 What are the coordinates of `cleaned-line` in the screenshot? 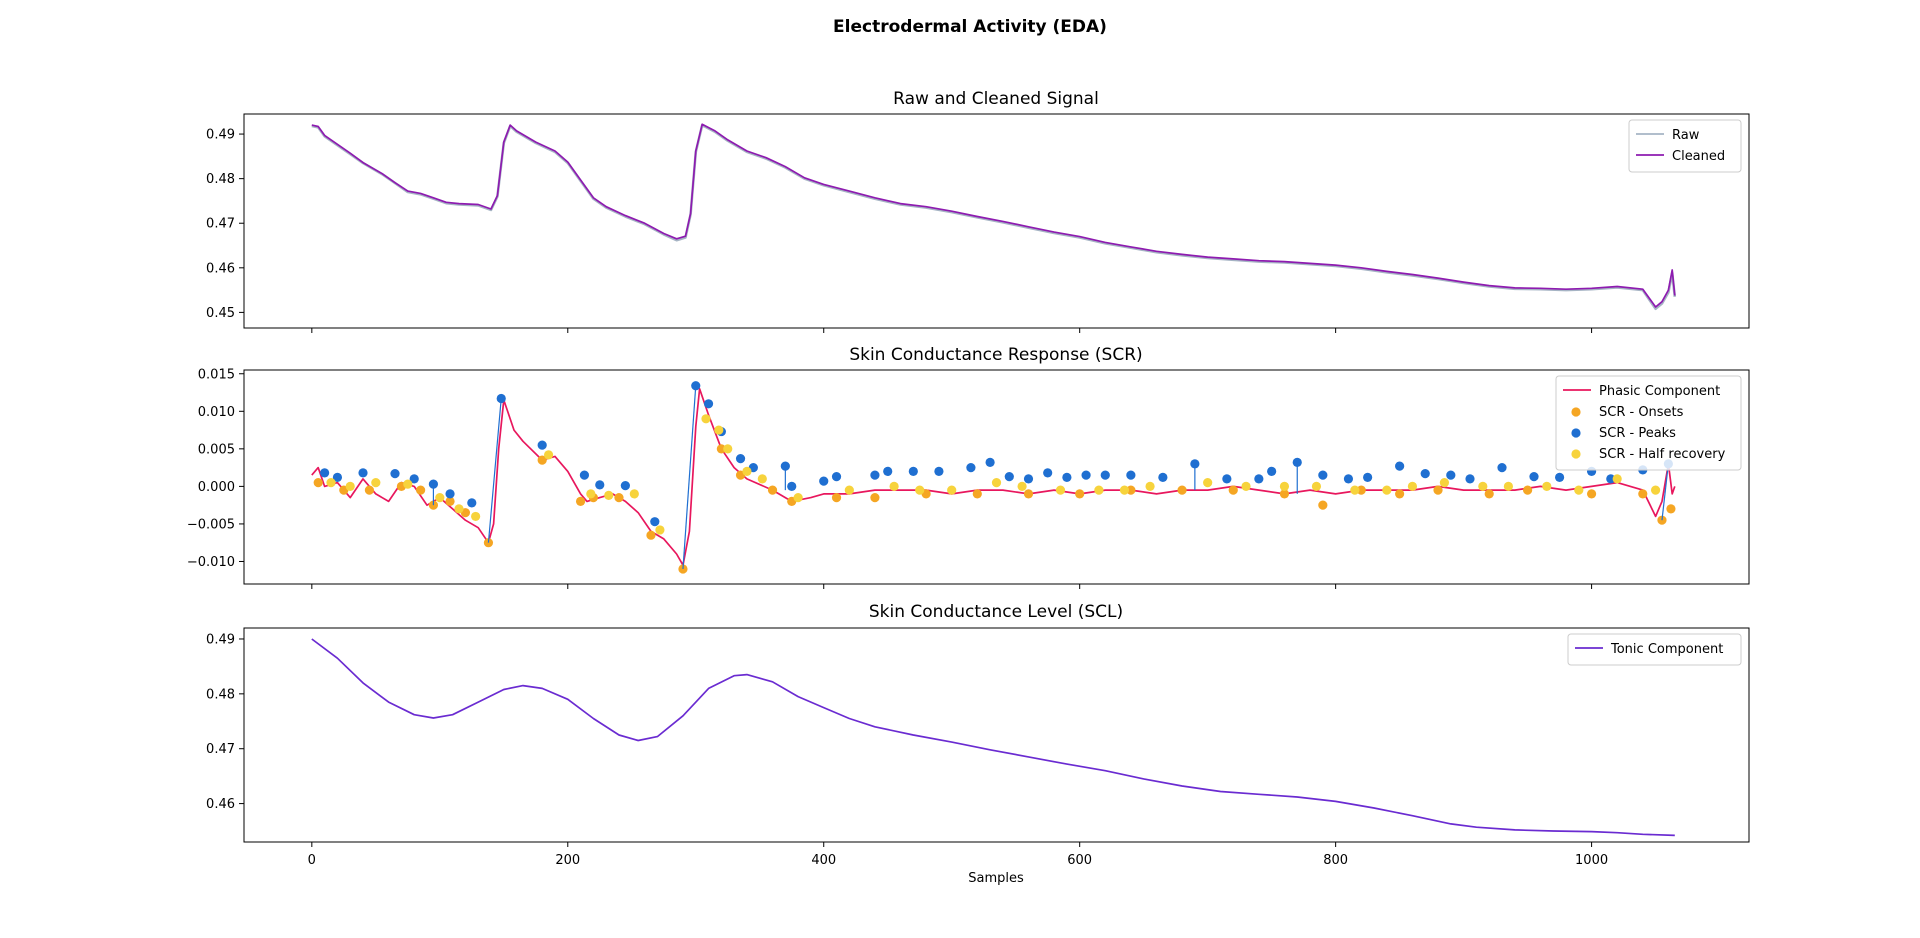 It's located at (993, 215).